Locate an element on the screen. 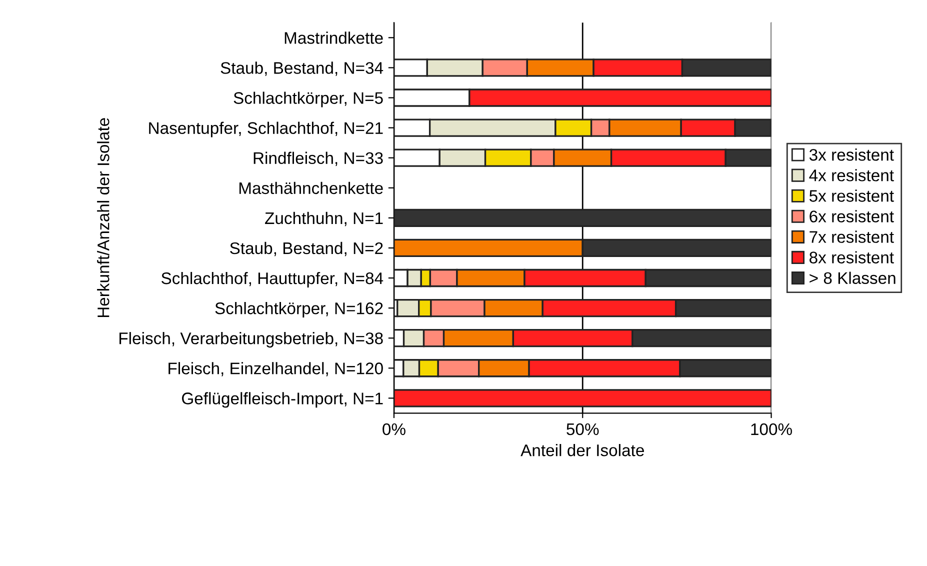  legend-label: 8x resistent is located at coordinates (852, 257).